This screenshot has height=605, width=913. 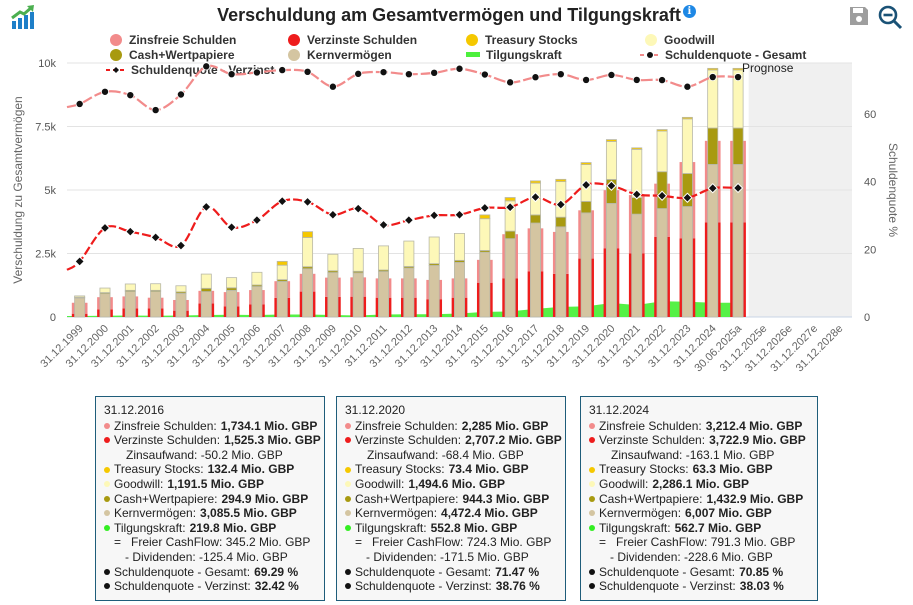 I want to click on tooltip-date: 31.12.2024, so click(x=619, y=410).